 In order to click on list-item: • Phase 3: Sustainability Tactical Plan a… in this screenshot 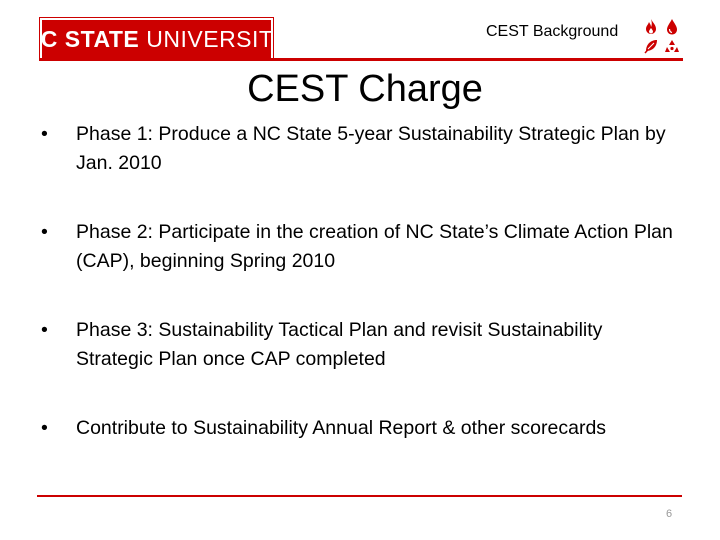, I will do `click(361, 345)`.